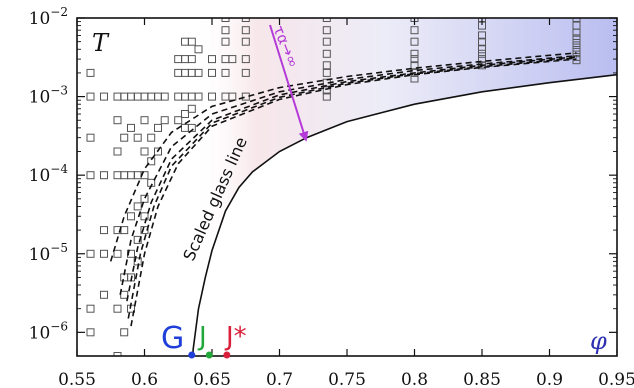 The height and width of the screenshot is (388, 634). I want to click on critical-points, so click(209, 355).